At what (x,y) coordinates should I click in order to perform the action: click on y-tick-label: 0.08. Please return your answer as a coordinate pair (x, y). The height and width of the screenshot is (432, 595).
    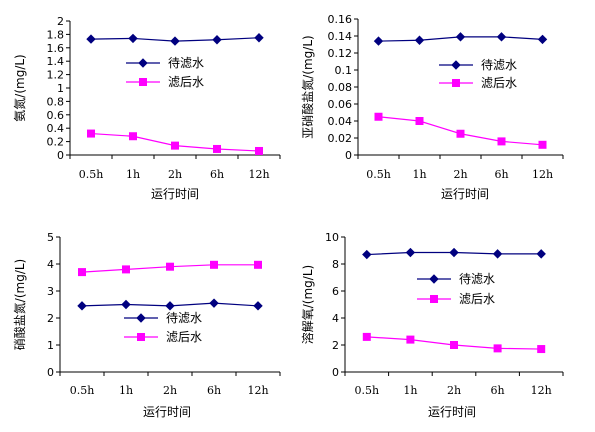
    Looking at the image, I should click on (340, 87).